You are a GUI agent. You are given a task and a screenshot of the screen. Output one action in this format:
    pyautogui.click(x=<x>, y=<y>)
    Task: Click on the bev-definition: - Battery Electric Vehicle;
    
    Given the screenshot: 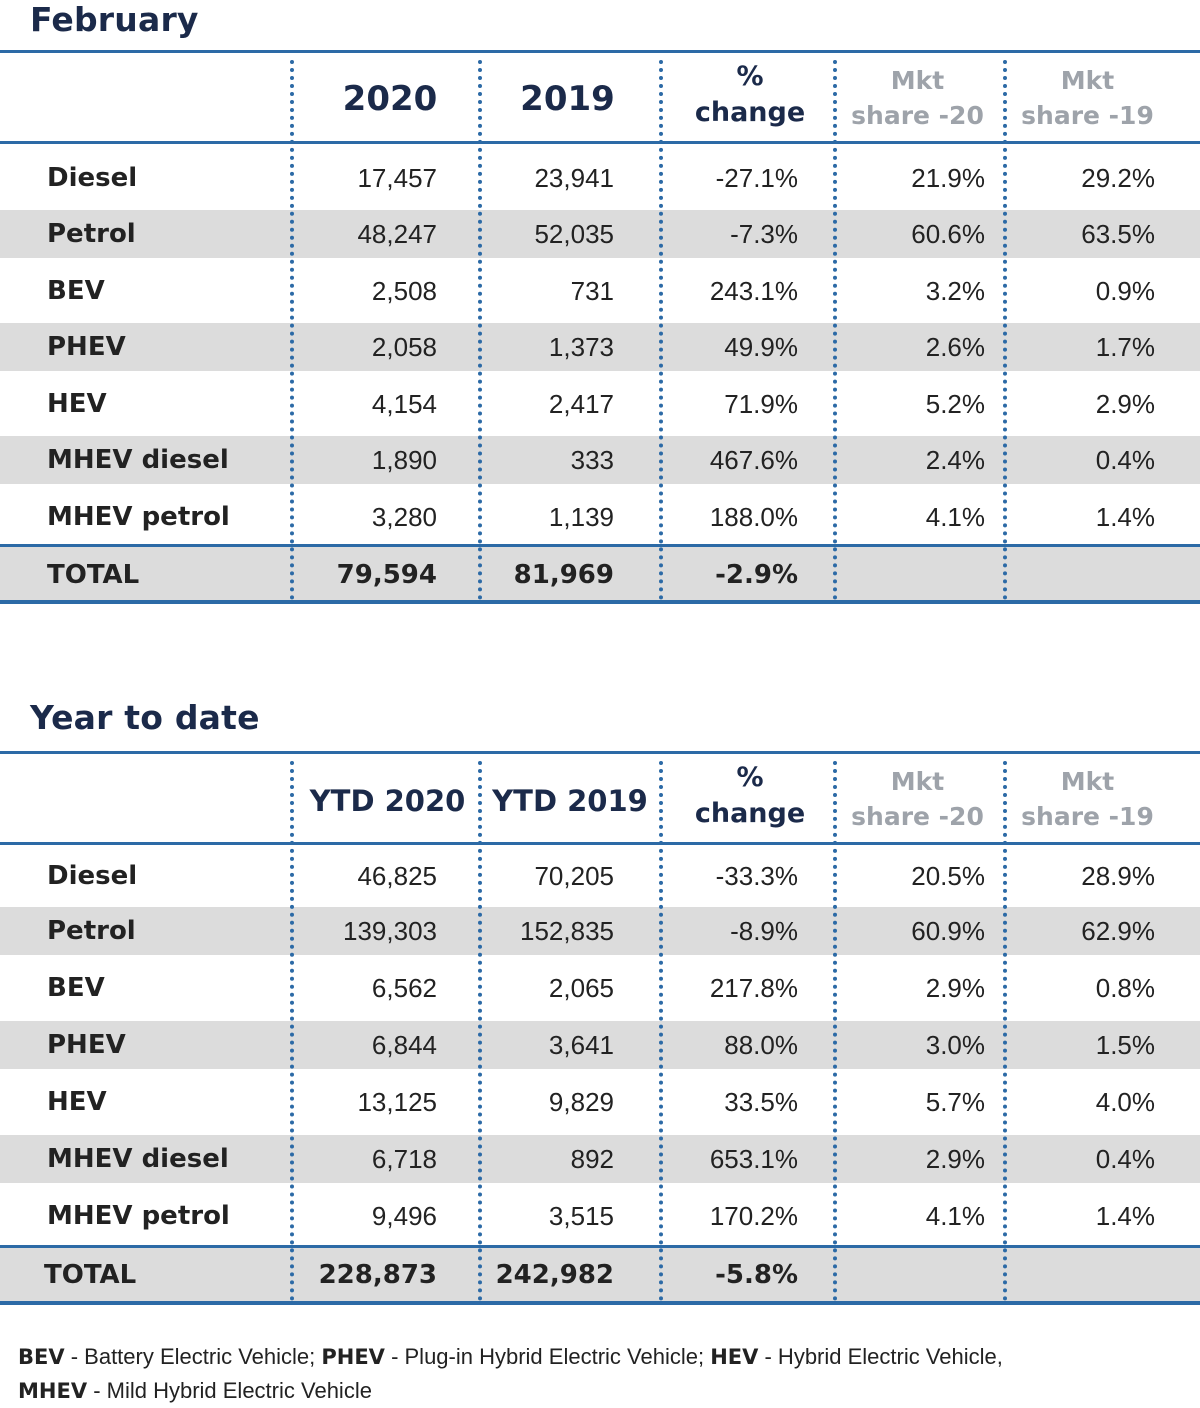 What is the action you would take?
    pyautogui.click(x=193, y=1356)
    